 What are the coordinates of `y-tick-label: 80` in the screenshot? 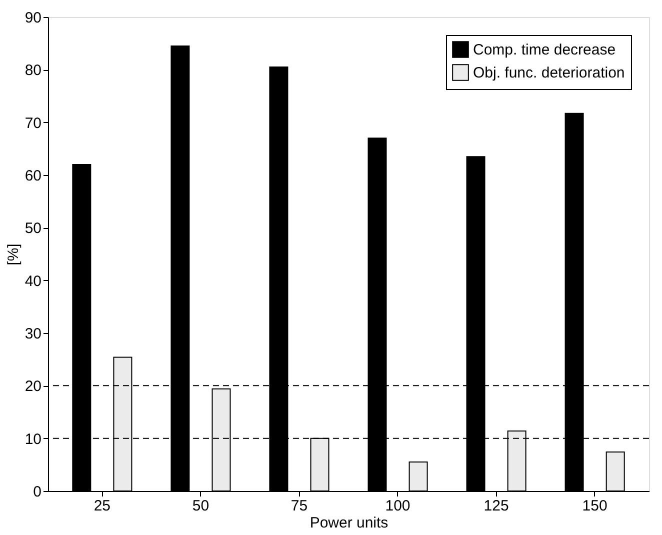 It's located at (33, 71).